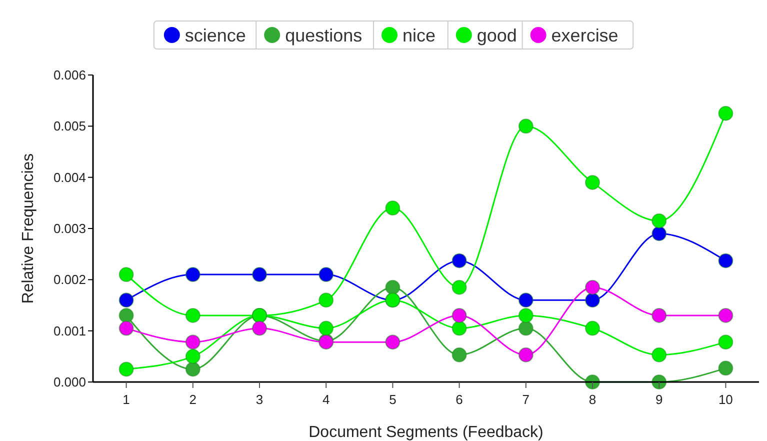 The image size is (767, 441). I want to click on y-tick-label: 0.003, so click(69, 228).